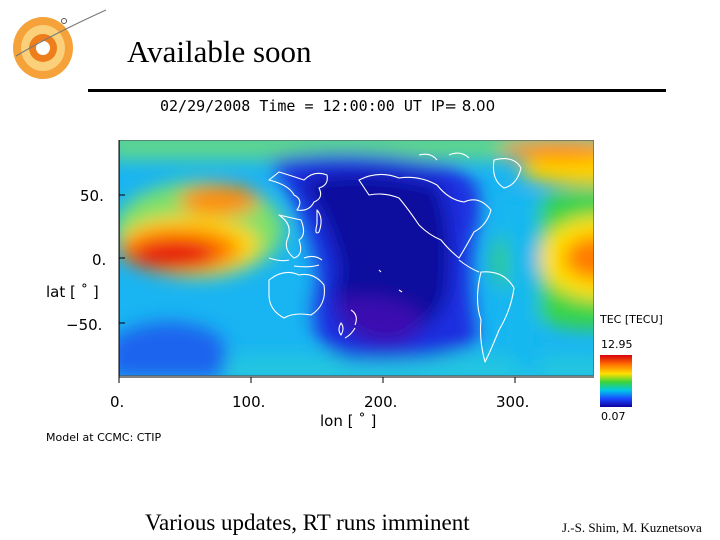  Describe the element at coordinates (632, 527) in the screenshot. I see `author-credit: J.-S. Shim, M. Kuznetsova` at that location.